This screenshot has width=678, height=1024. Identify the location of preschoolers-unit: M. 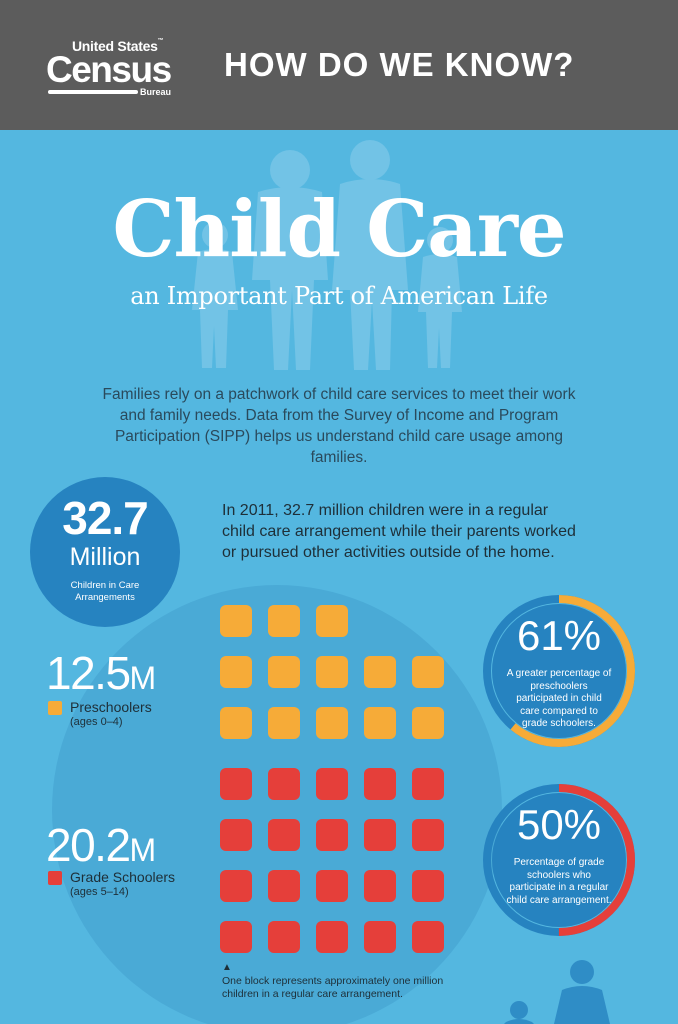
(143, 678).